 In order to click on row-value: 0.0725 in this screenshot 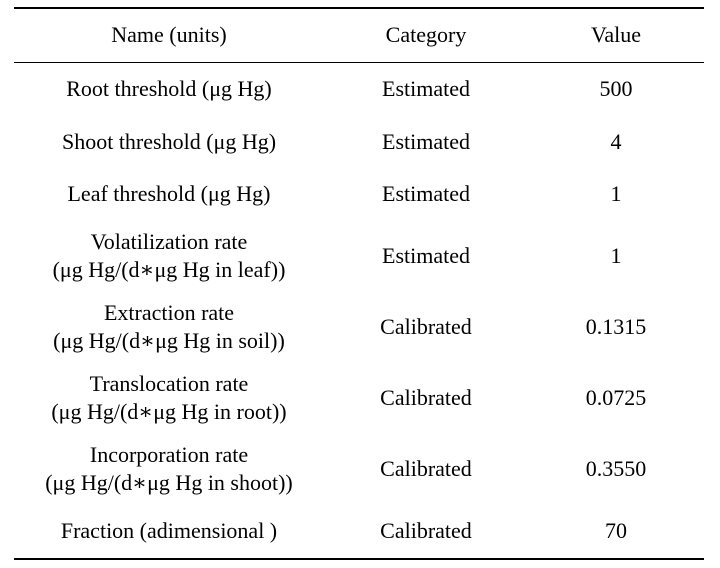, I will do `click(616, 397)`.